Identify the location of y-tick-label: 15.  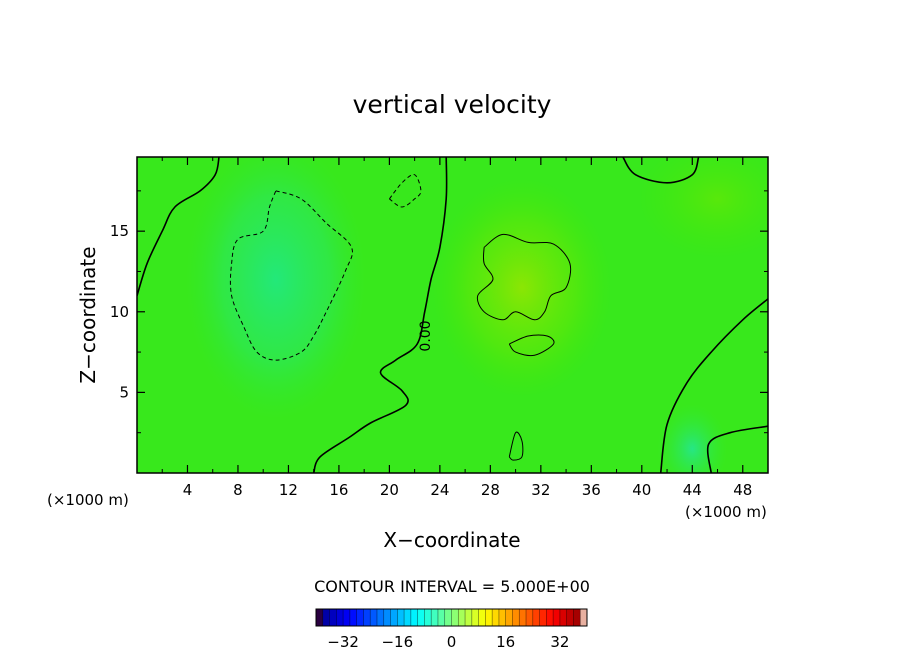
(119, 231).